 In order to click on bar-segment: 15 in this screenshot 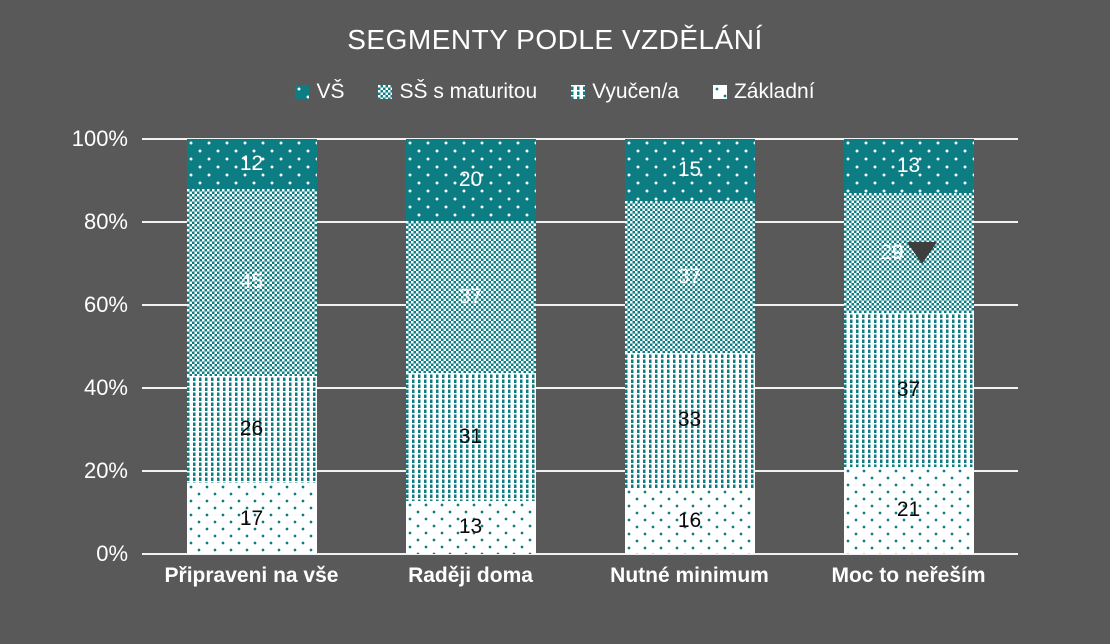, I will do `click(689, 170)`.